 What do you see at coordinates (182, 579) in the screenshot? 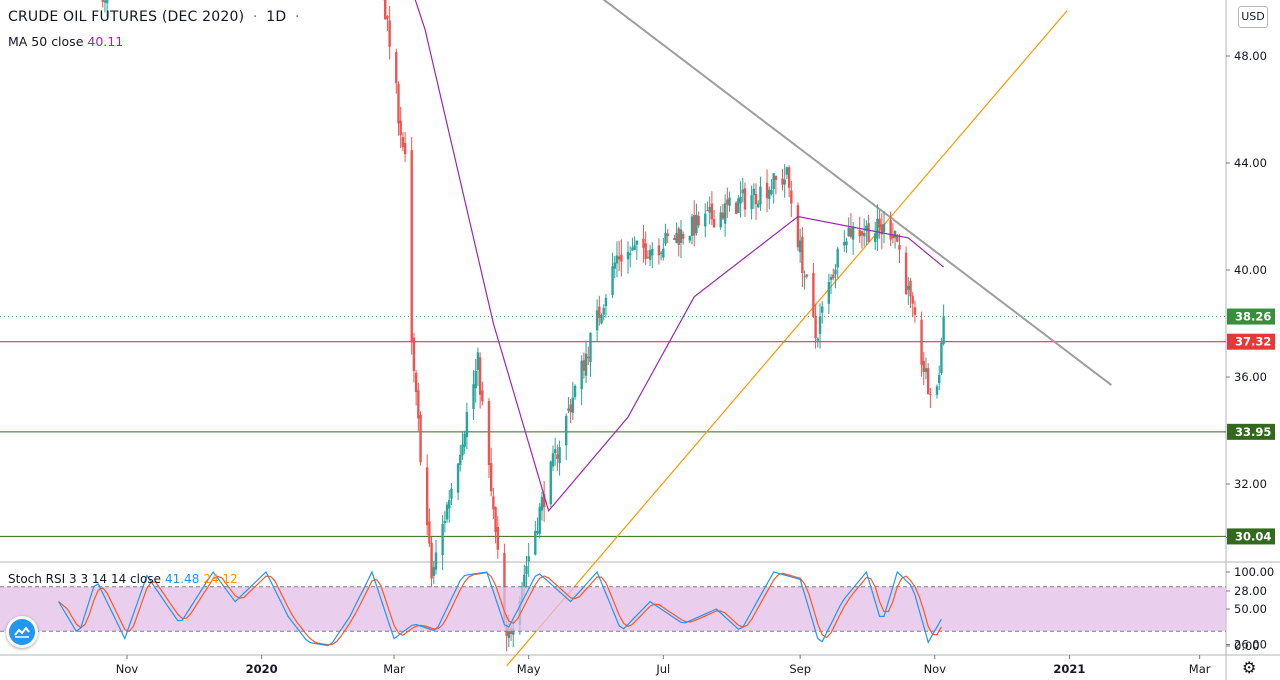
I see `stoch-k-value: 41.48` at bounding box center [182, 579].